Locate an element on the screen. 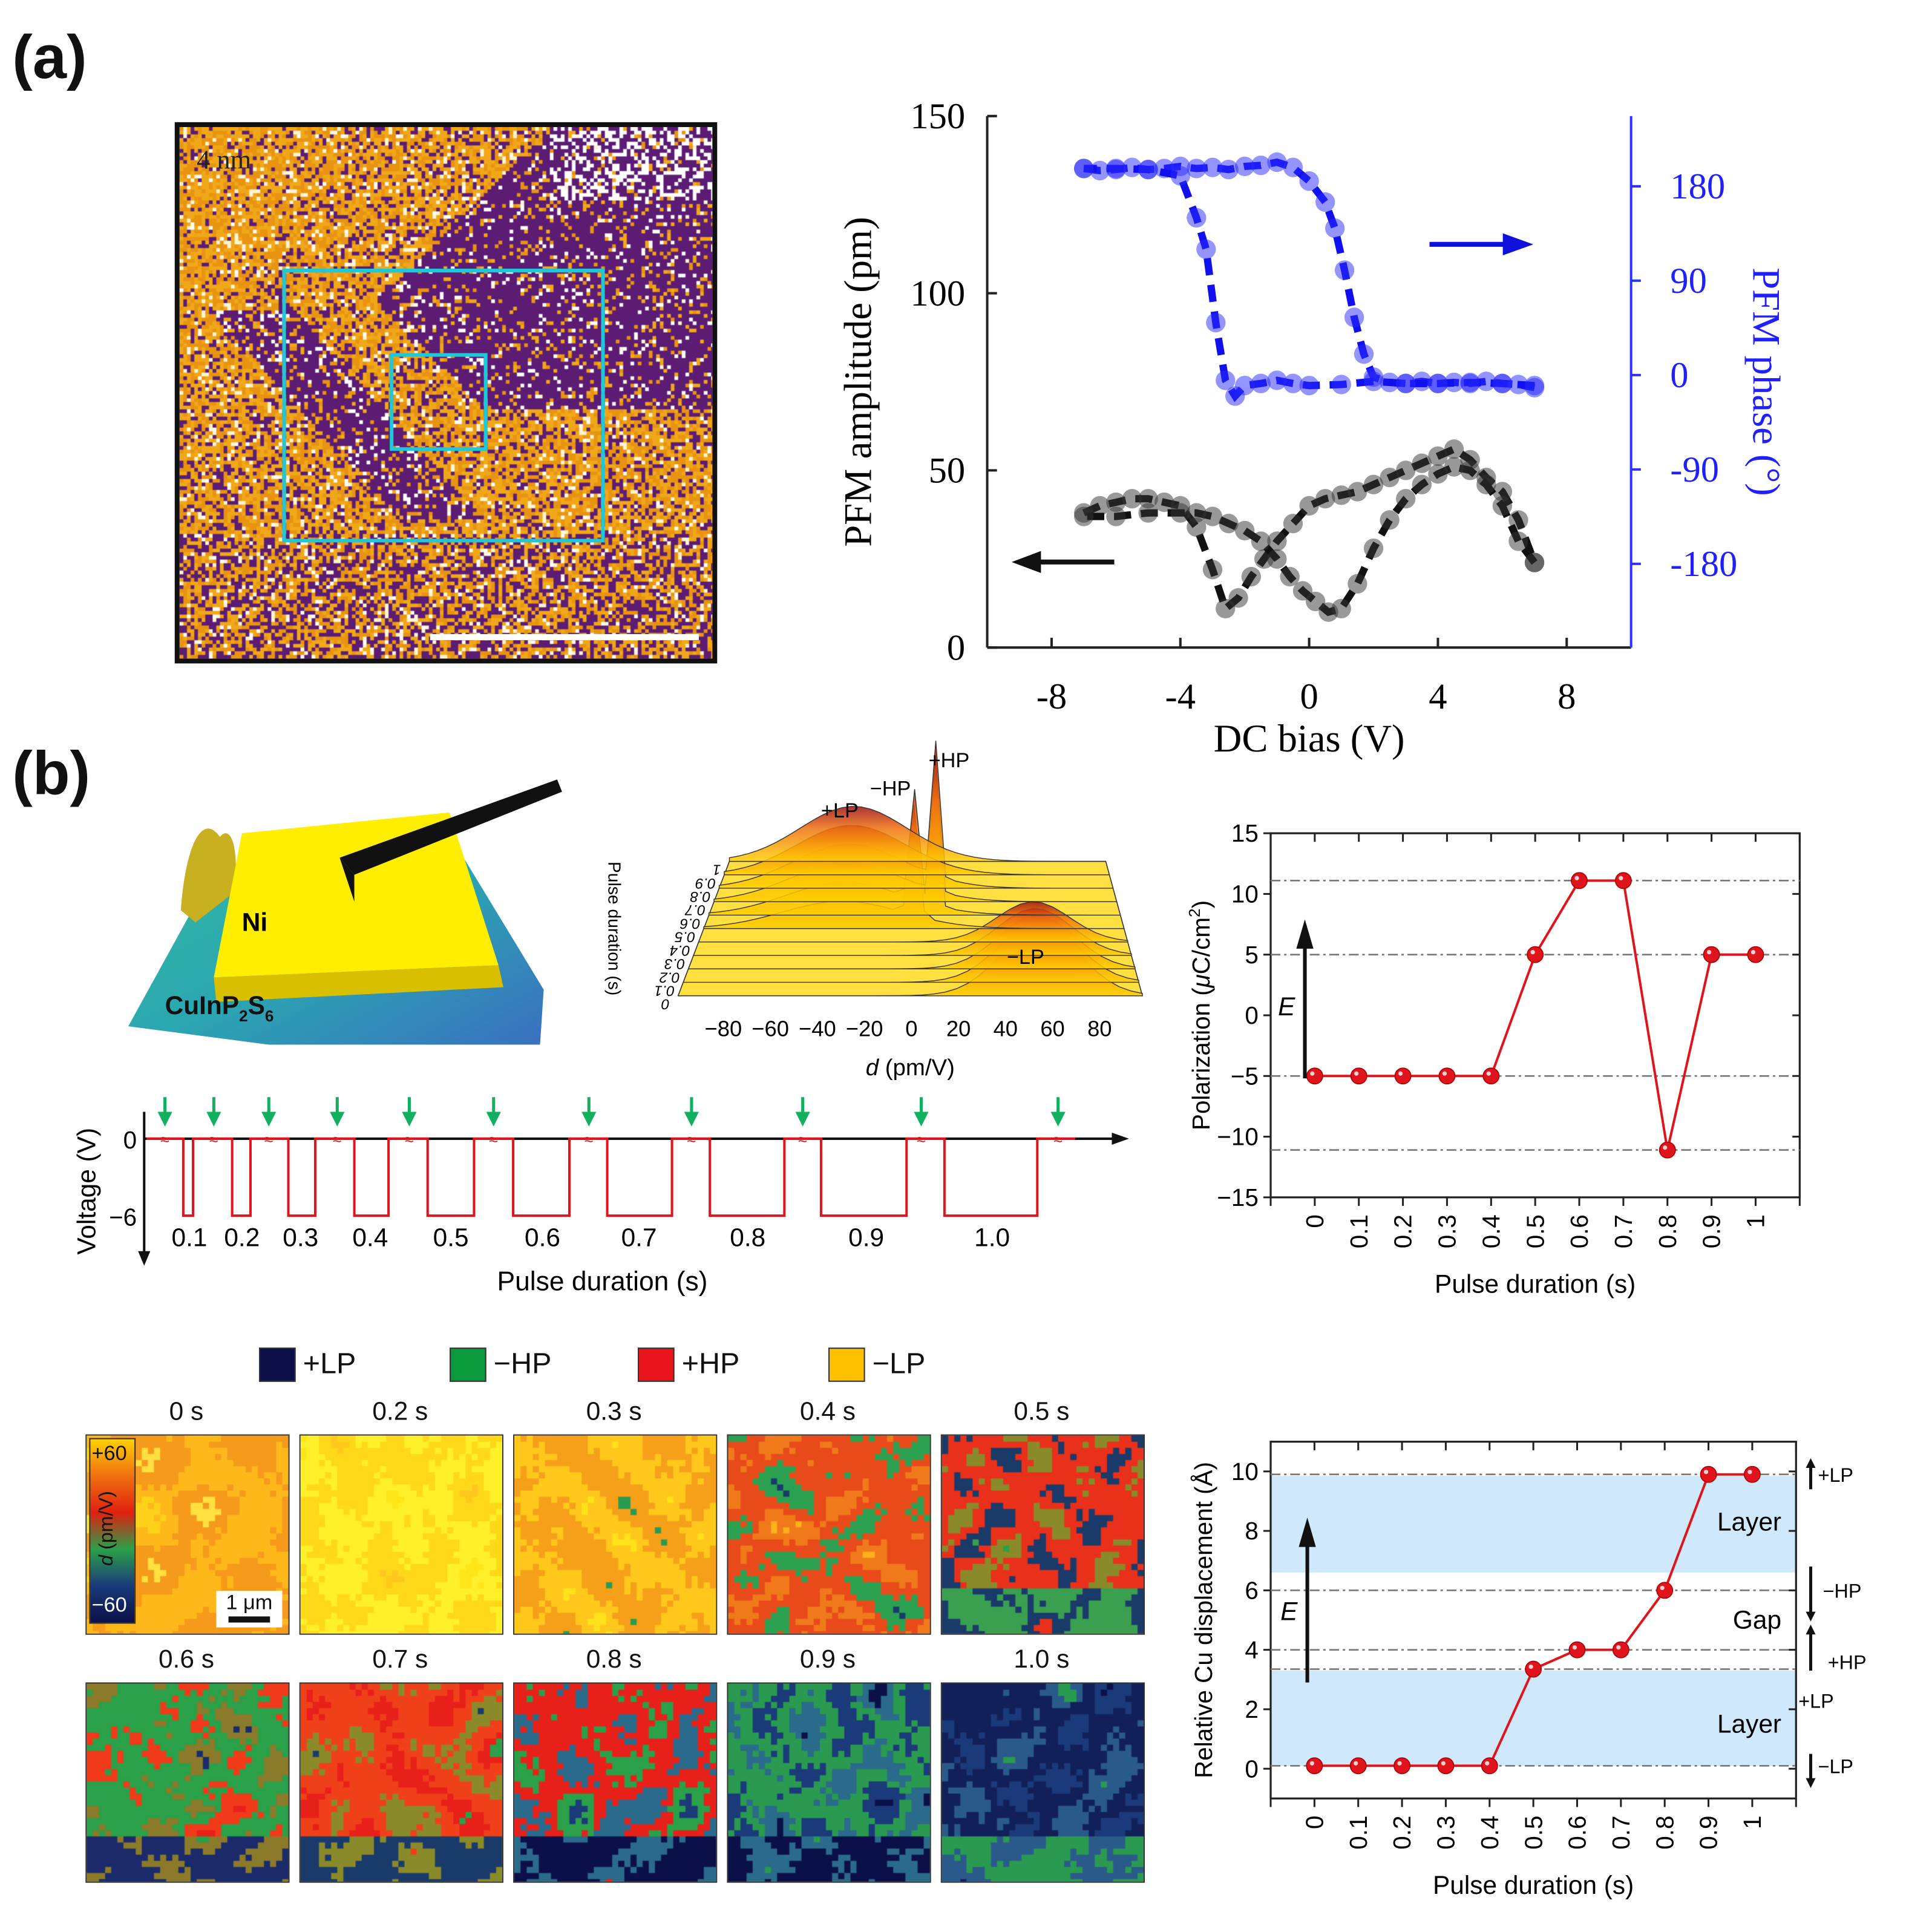  pulse-duration-label: 0.2 is located at coordinates (242, 1238).